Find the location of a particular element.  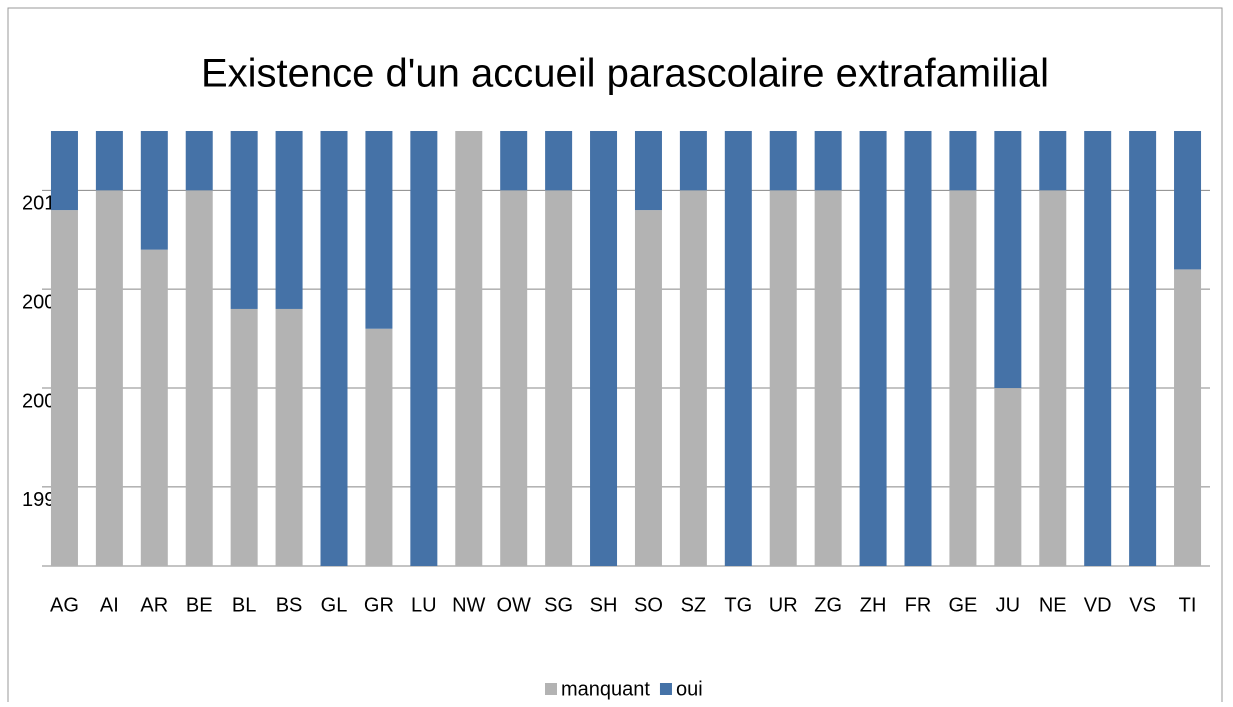

x-tick-label: GR is located at coordinates (379, 605).